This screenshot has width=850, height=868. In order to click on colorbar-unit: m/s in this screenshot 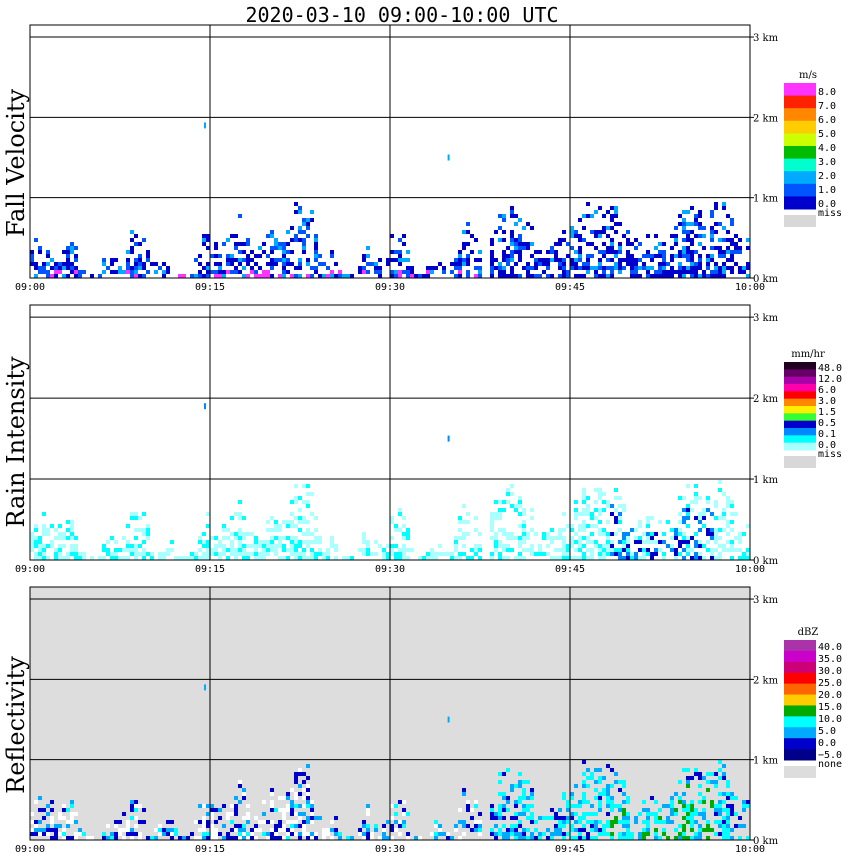, I will do `click(808, 75)`.